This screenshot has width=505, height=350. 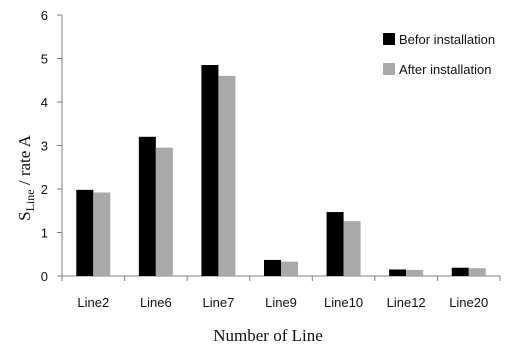 I want to click on y-tick-label: 5, so click(x=44, y=59).